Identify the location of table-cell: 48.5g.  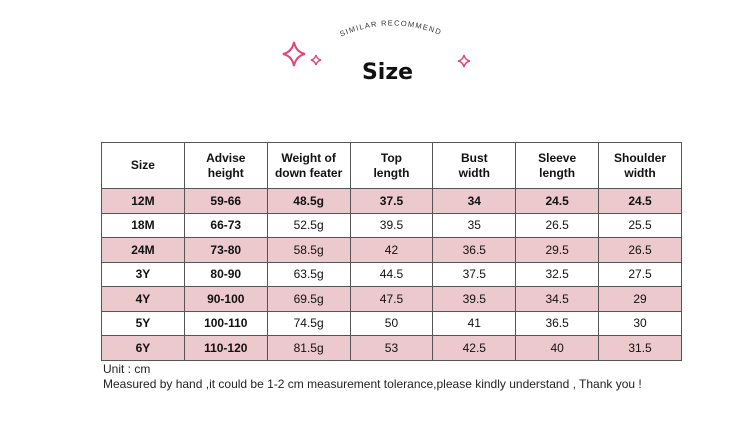
(308, 201).